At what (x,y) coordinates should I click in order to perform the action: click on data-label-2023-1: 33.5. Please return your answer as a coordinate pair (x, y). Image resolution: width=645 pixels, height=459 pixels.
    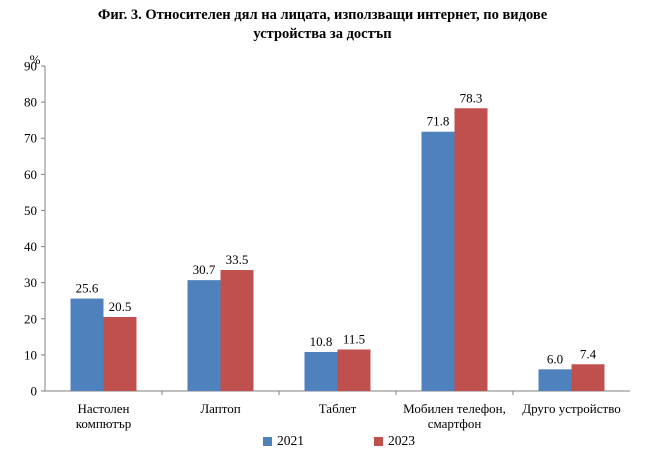
    Looking at the image, I should click on (237, 259).